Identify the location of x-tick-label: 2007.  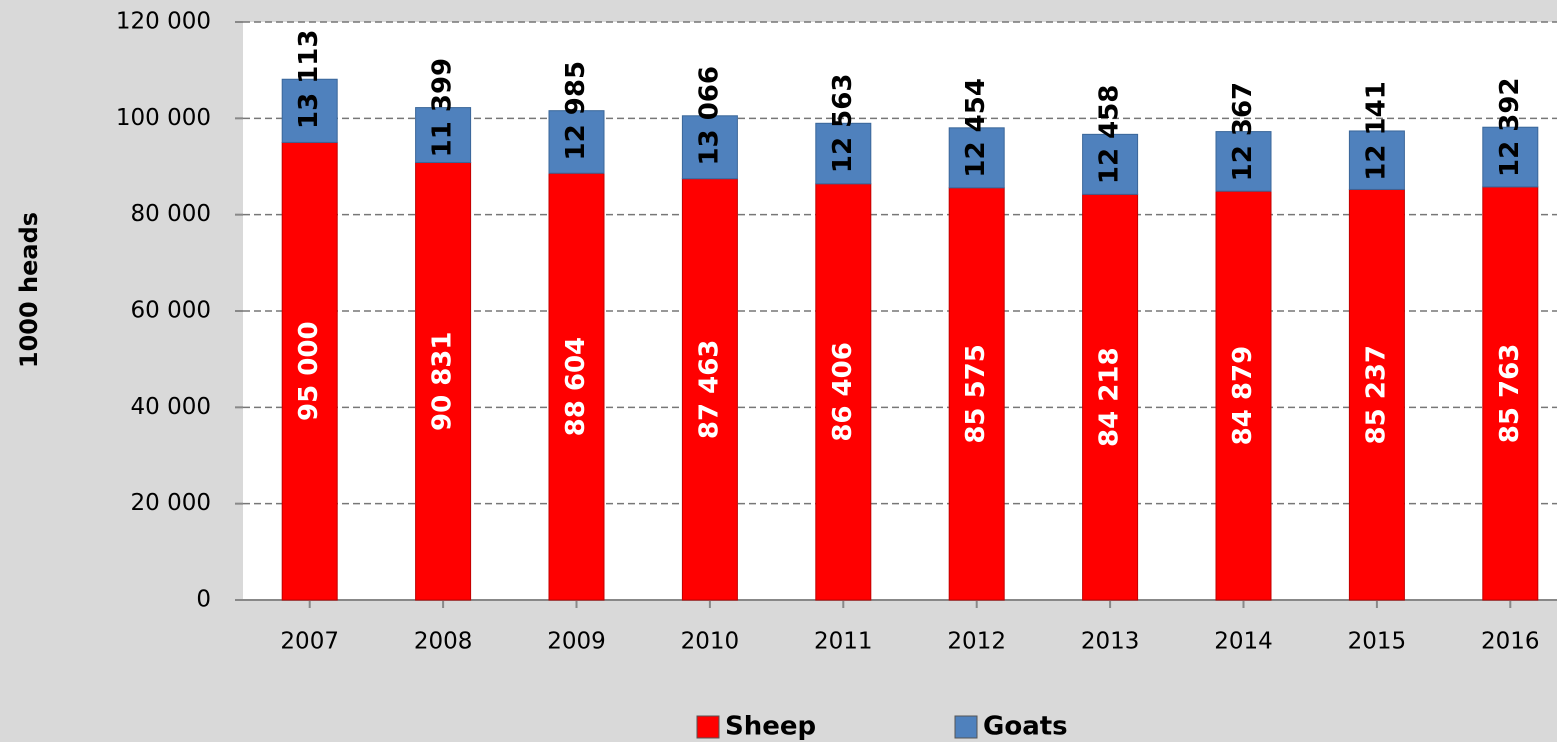
(309, 642).